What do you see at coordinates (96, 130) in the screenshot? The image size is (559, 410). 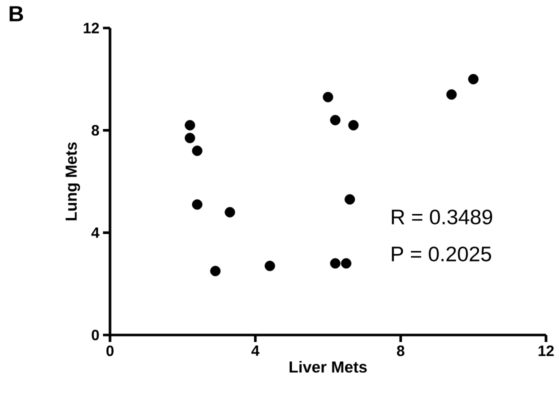 I see `y-tick-label: 8` at bounding box center [96, 130].